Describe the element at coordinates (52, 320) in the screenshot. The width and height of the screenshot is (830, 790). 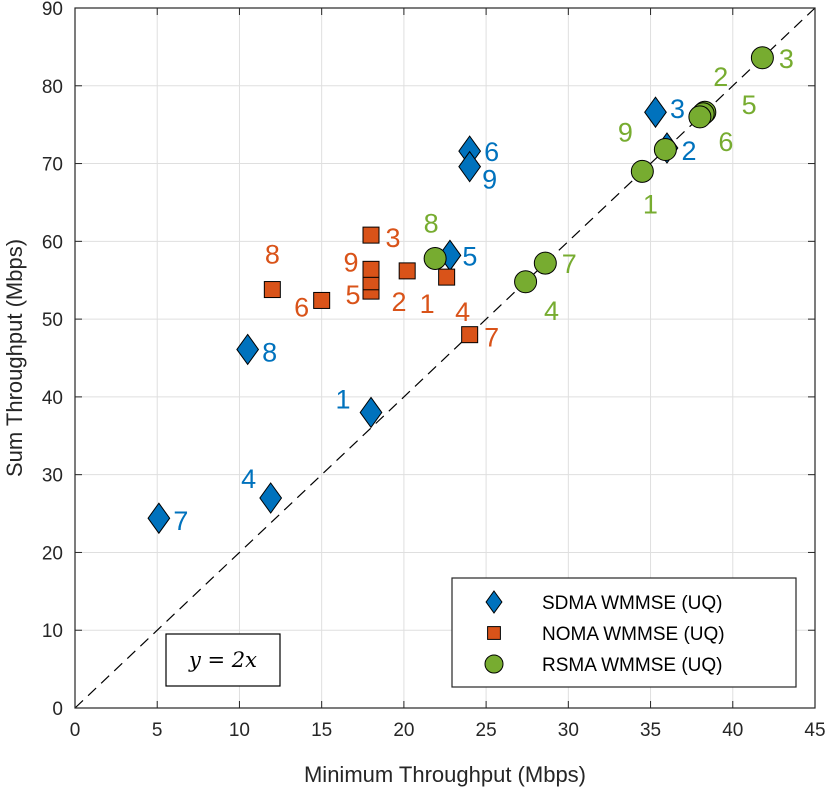
I see `y-tick-label: 50` at that location.